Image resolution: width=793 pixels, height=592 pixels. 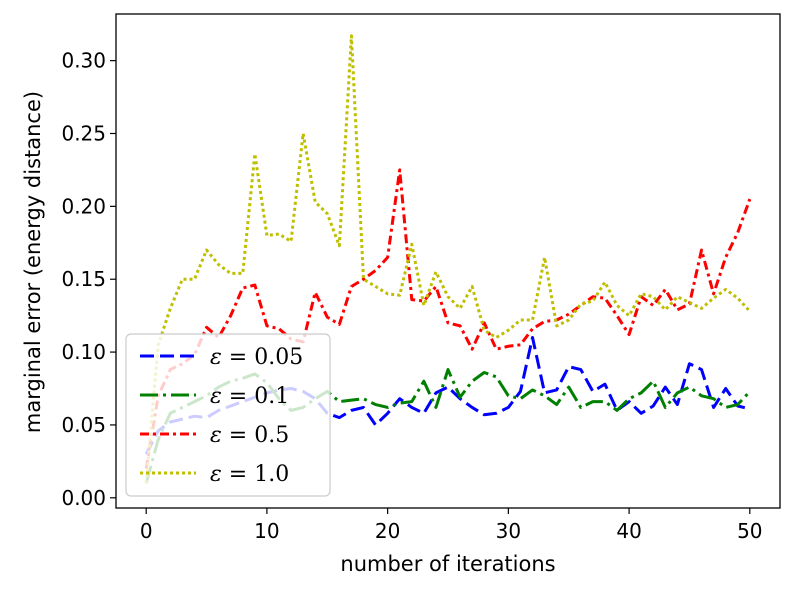 What do you see at coordinates (249, 474) in the screenshot?
I see `legend-label-4: ε = 1.0` at bounding box center [249, 474].